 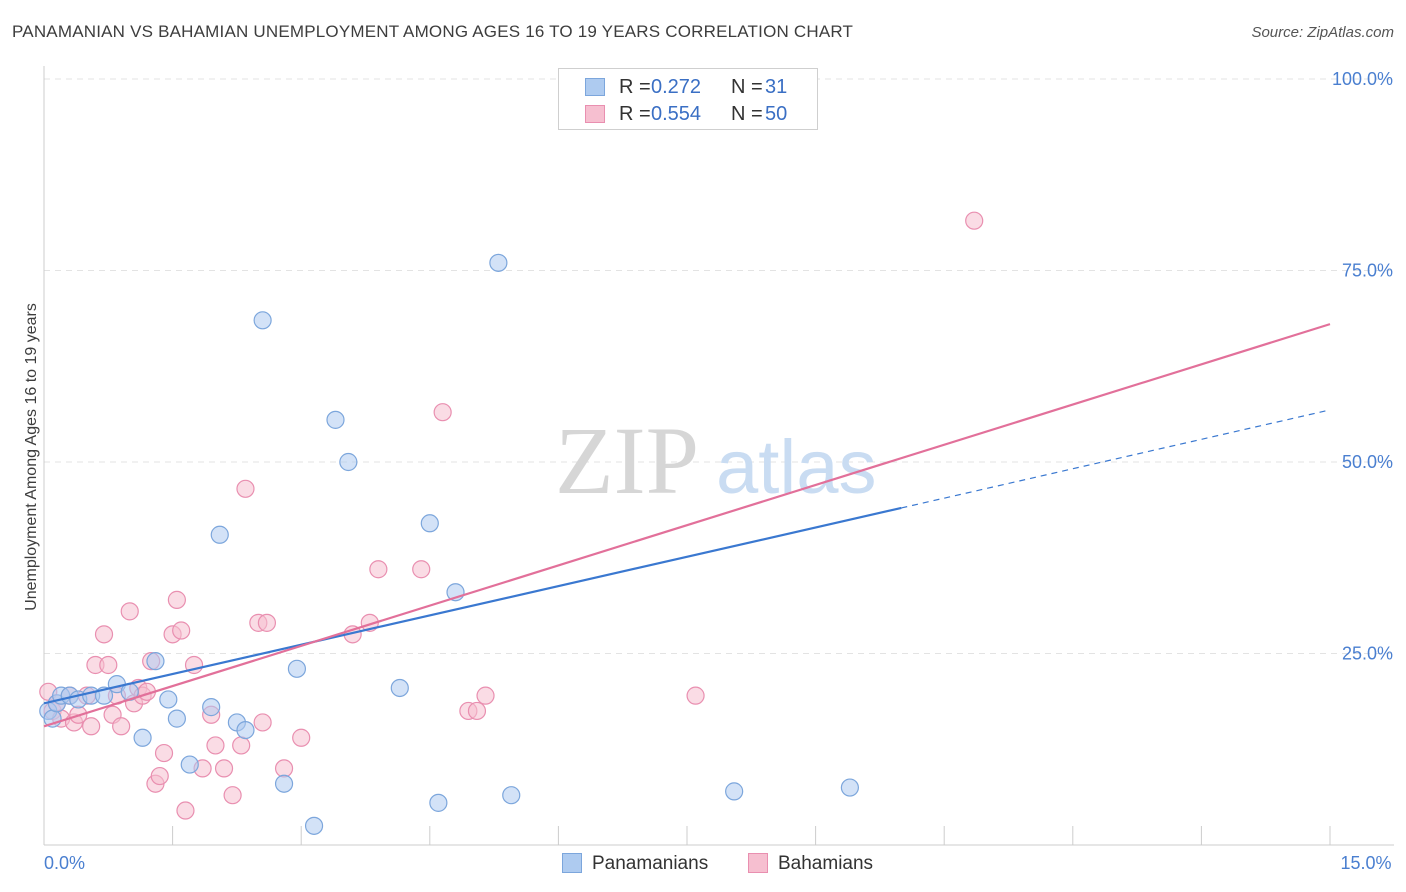 I want to click on n-value: 50, so click(x=776, y=114).